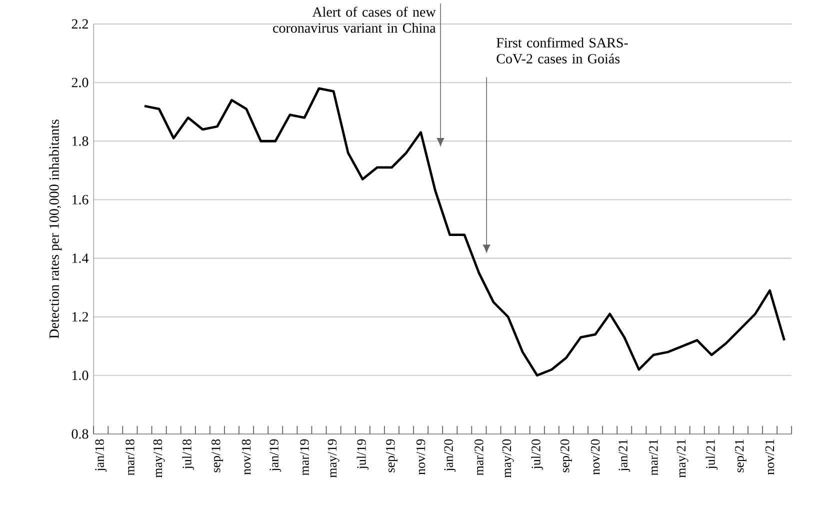 The image size is (816, 507). I want to click on x-tick-label: may/21, so click(682, 459).